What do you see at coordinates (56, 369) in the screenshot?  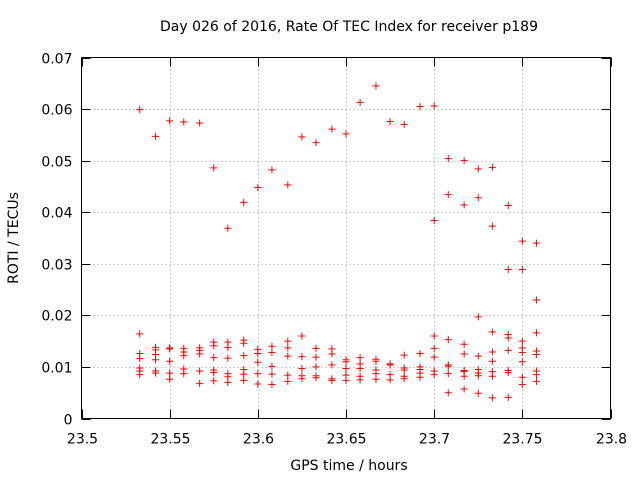 I see `y-tick-label: 0.01` at bounding box center [56, 369].